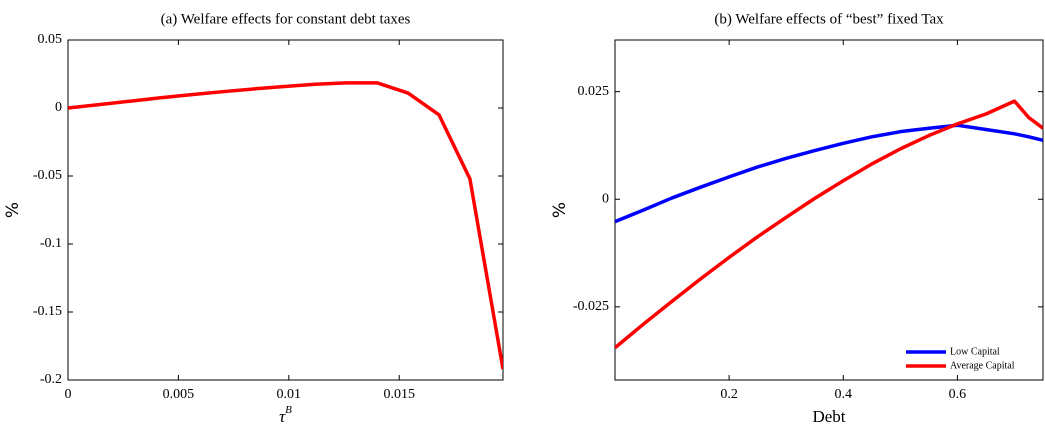 The height and width of the screenshot is (430, 1045). I want to click on x-axis-label: Debt, so click(828, 416).